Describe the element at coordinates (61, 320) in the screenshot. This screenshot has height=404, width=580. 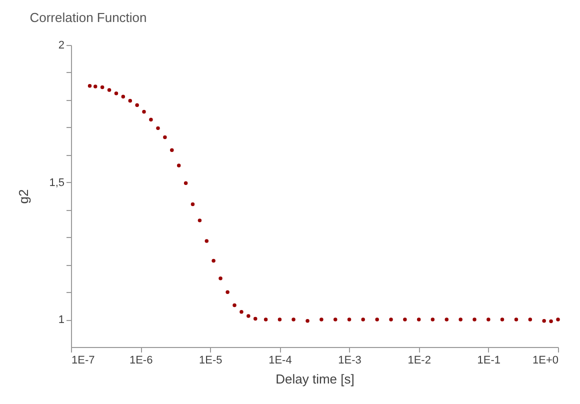
I see `y-tick-label: 1` at that location.